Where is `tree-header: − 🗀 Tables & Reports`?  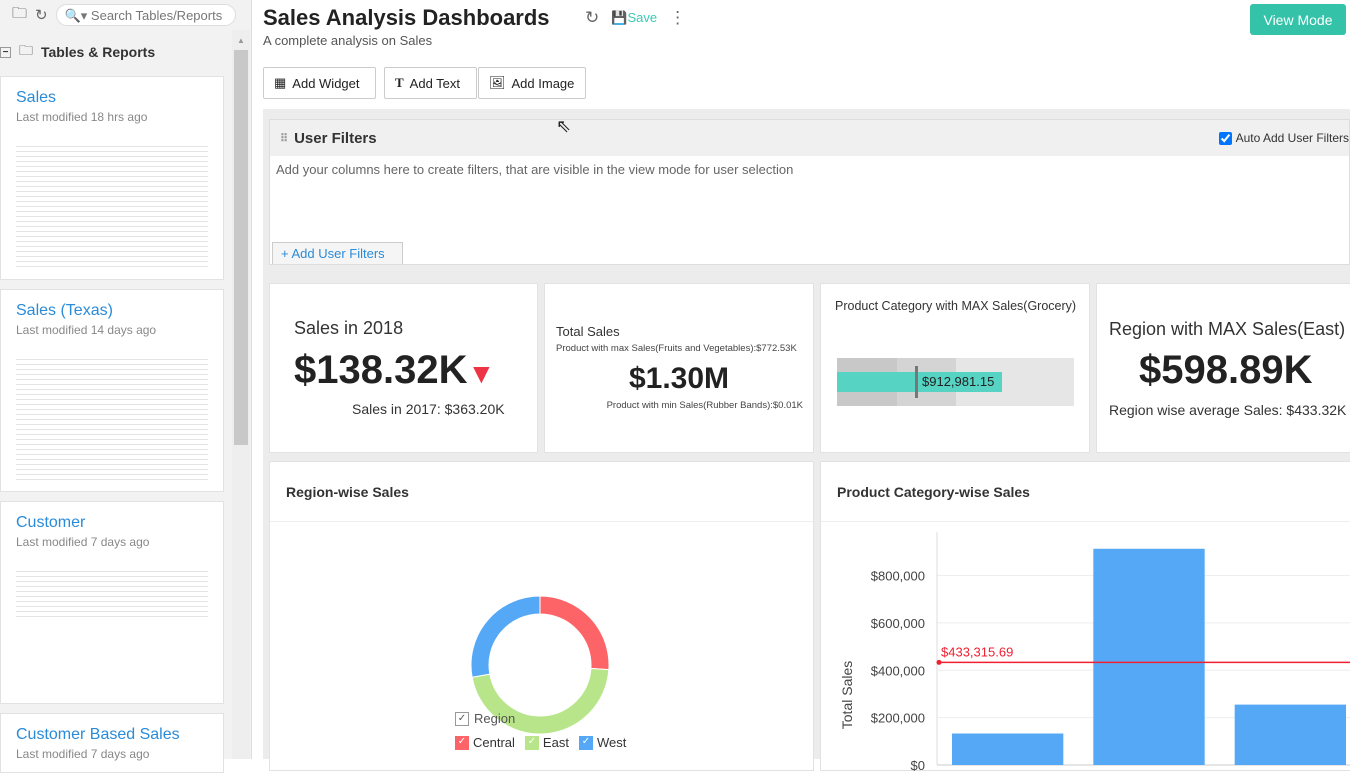 tree-header: − 🗀 Tables & Reports is located at coordinates (77, 52).